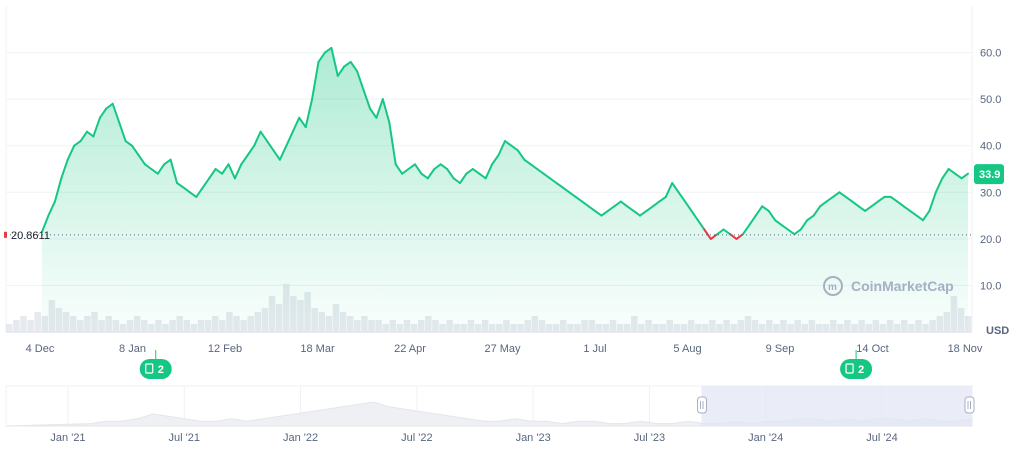  What do you see at coordinates (881, 438) in the screenshot?
I see `navigator-x-tick-label: Jul '24` at bounding box center [881, 438].